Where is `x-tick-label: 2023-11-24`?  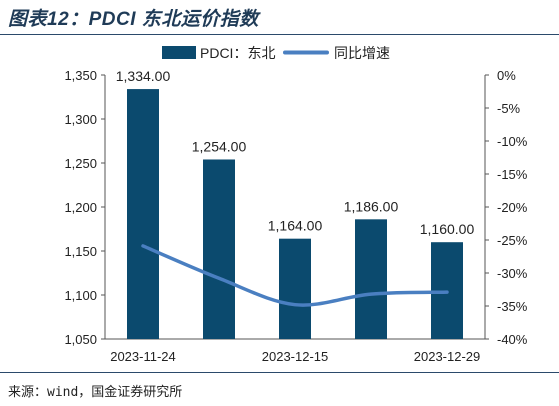
x-tick-label: 2023-11-24 is located at coordinates (143, 356).